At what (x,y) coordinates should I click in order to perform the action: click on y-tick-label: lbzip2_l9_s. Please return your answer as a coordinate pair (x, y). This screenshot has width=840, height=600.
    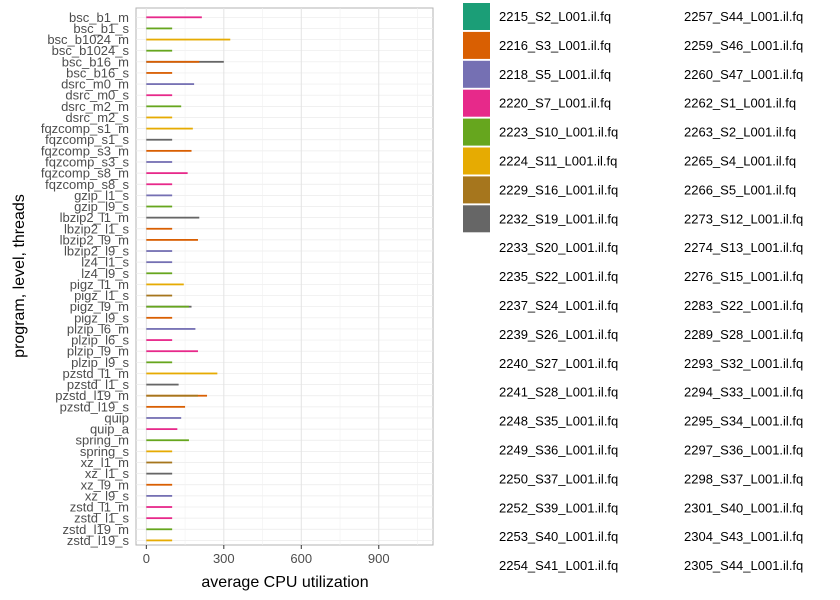
    Looking at the image, I should click on (97, 251).